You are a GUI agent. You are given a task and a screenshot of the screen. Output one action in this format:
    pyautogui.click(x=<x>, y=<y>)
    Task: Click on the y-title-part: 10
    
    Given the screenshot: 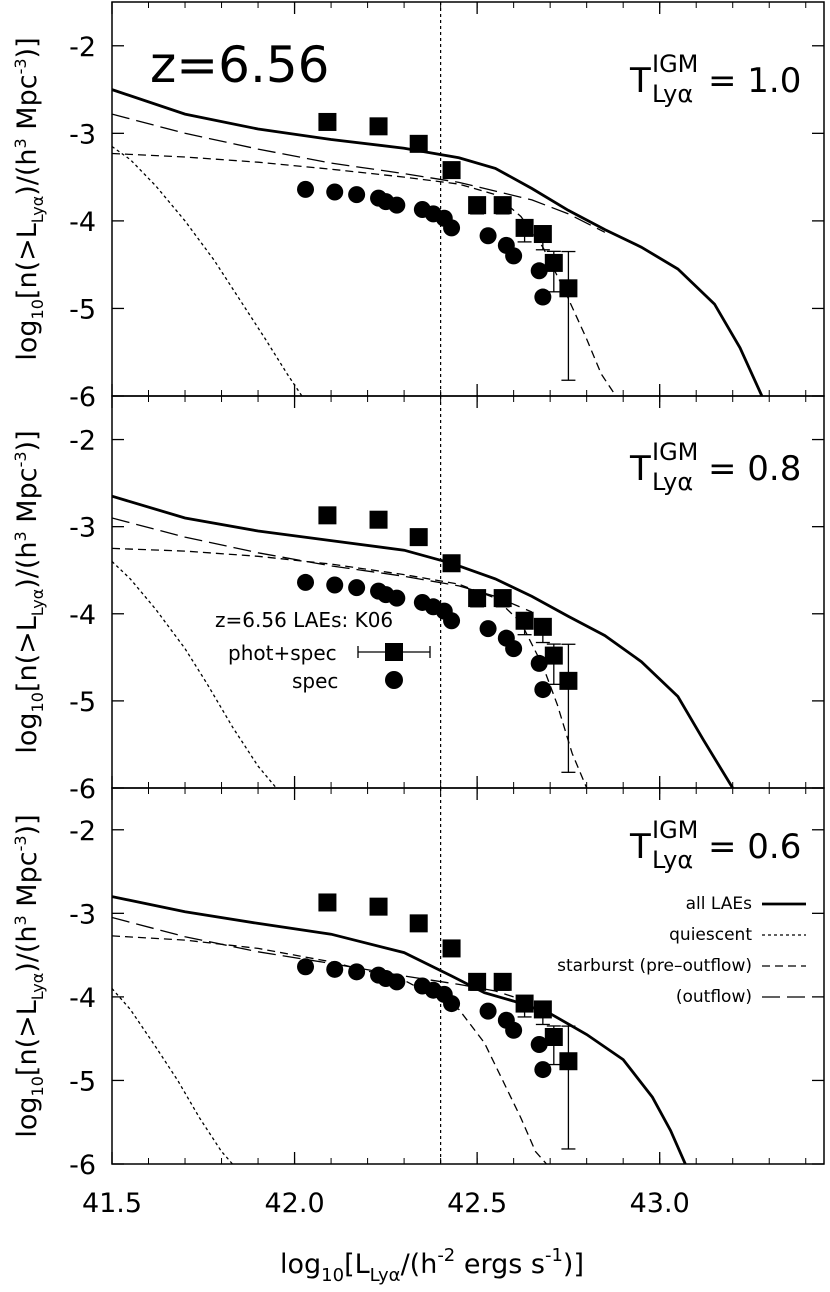 What is the action you would take?
    pyautogui.click(x=37, y=309)
    